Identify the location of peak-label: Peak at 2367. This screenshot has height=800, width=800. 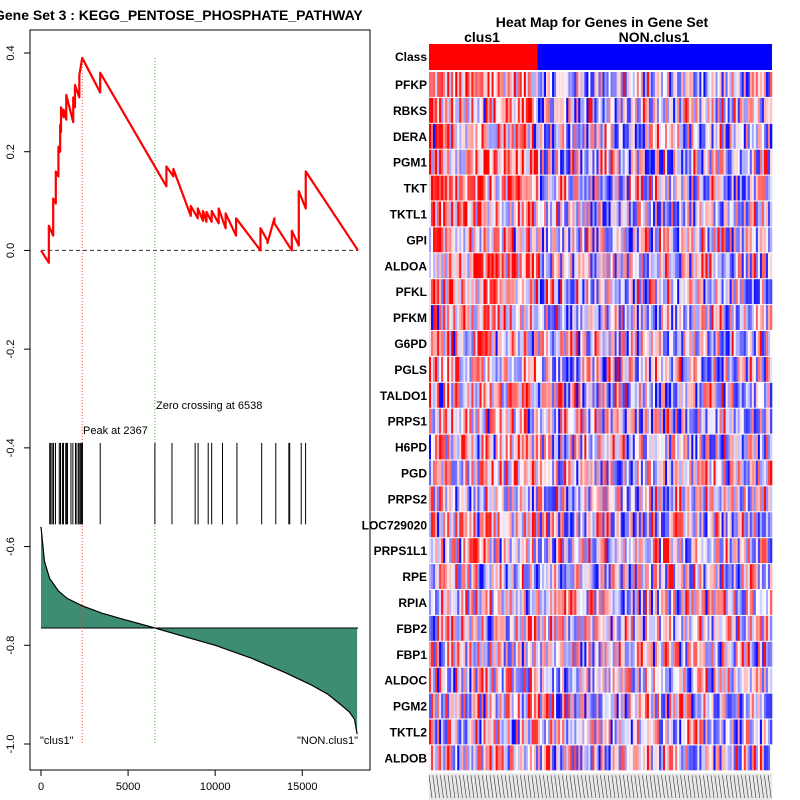
(115, 431).